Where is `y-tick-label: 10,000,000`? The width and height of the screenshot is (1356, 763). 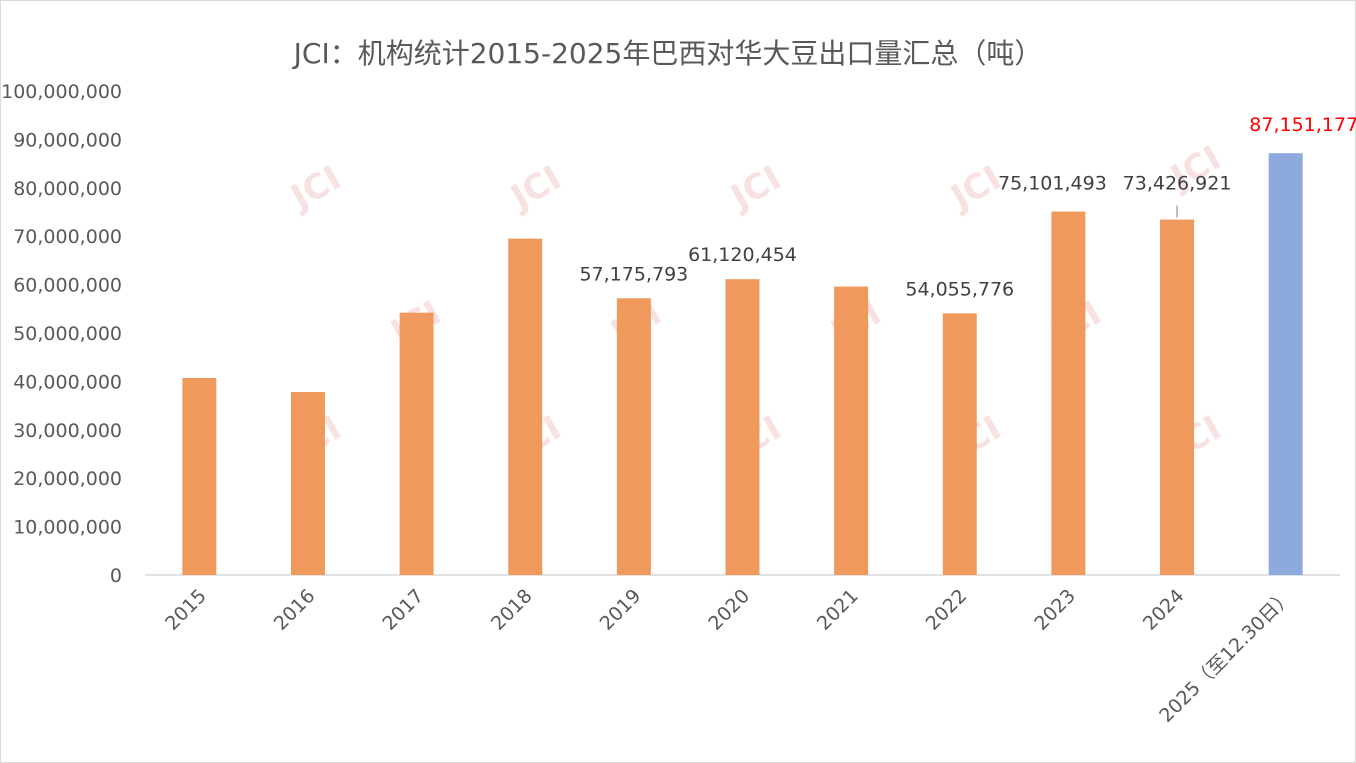
y-tick-label: 10,000,000 is located at coordinates (67, 528).